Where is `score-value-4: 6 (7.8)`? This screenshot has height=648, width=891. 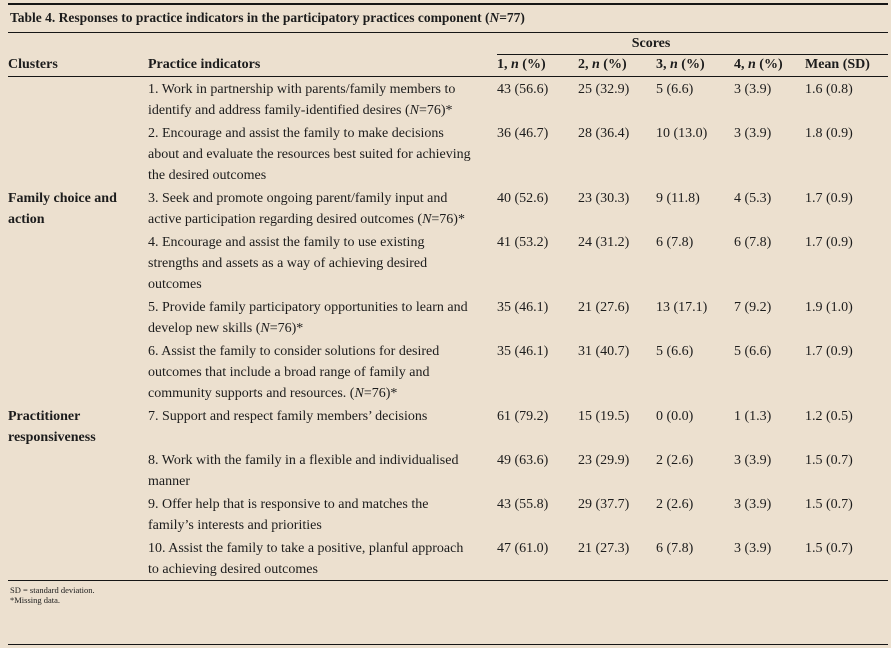 score-value-4: 6 (7.8) is located at coordinates (753, 242).